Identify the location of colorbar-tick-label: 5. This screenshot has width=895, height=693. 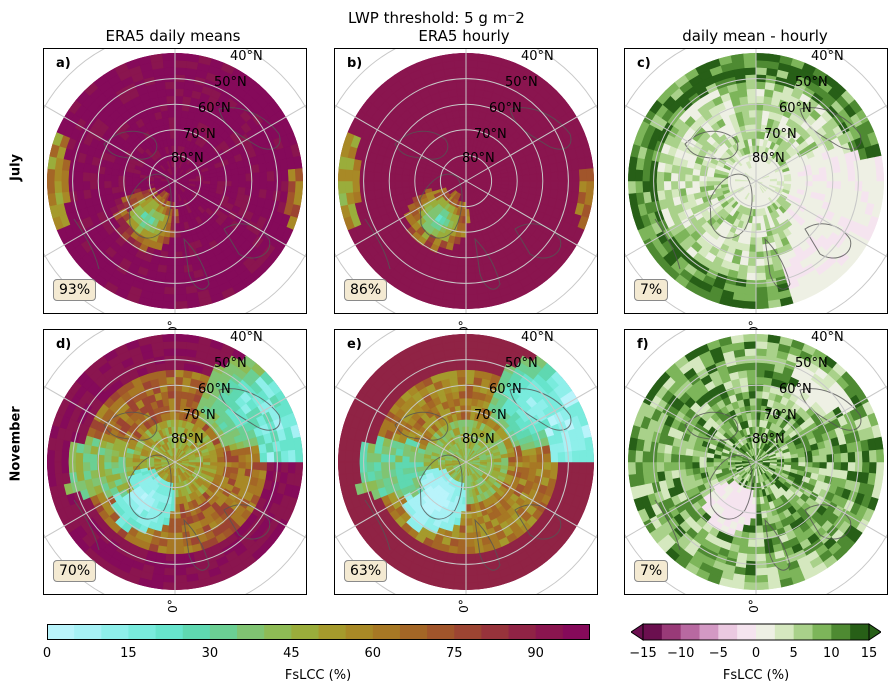
(793, 653).